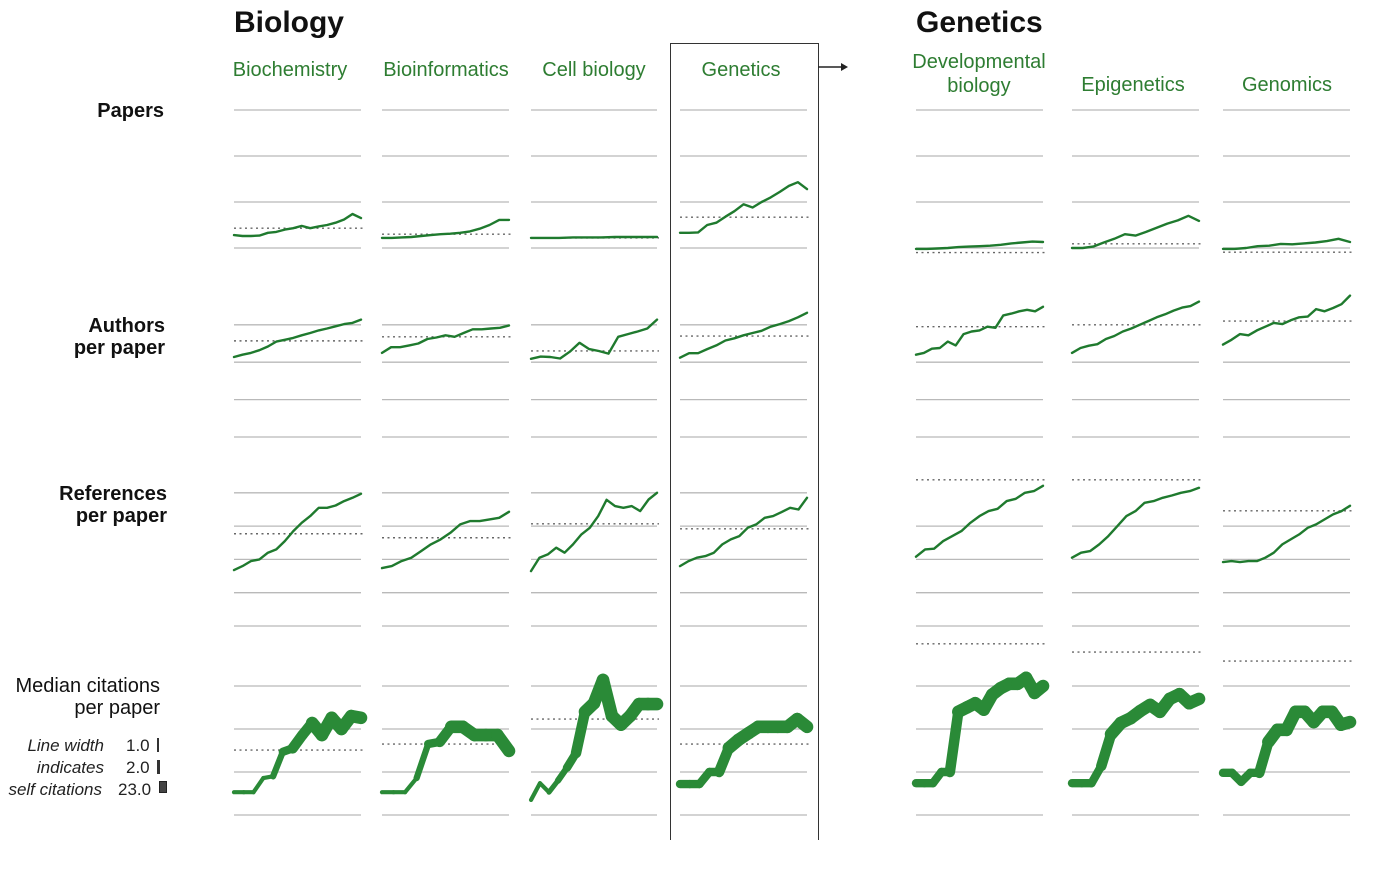  What do you see at coordinates (158, 745) in the screenshot?
I see `legend-swatch-thin` at bounding box center [158, 745].